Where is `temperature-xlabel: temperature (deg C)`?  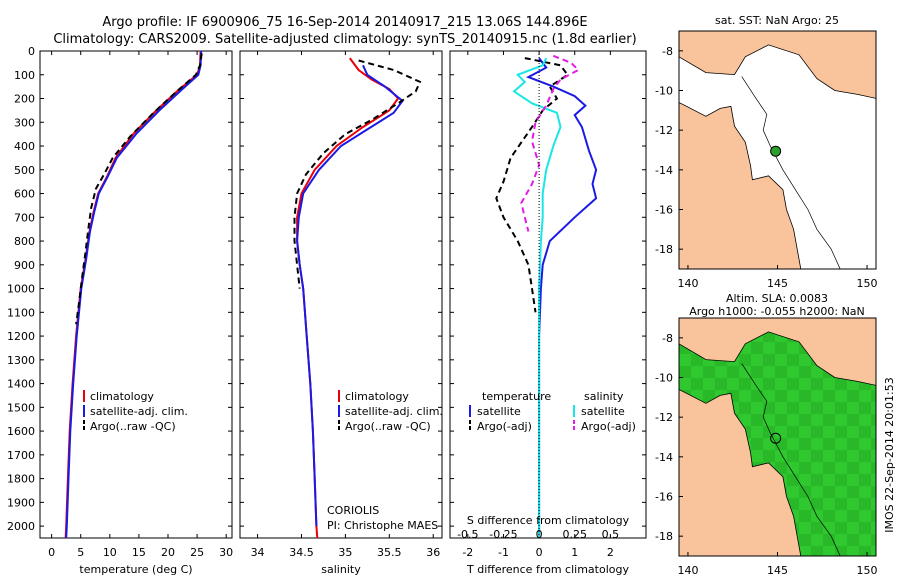
temperature-xlabel: temperature (deg C) is located at coordinates (135, 569).